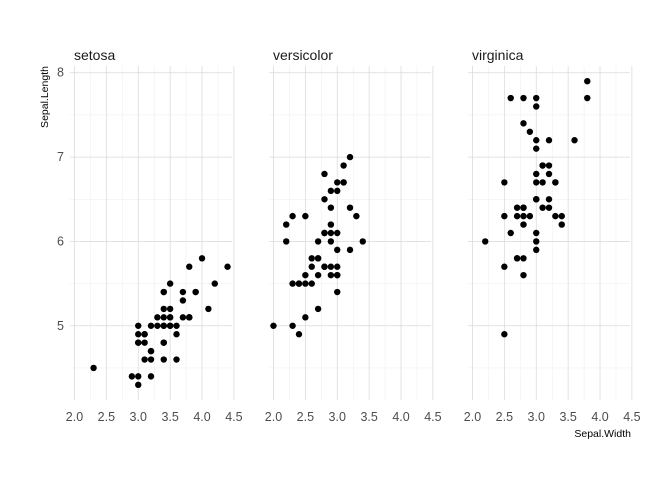 This screenshot has width=672, height=480. I want to click on y-tick-label: 8, so click(60, 73).